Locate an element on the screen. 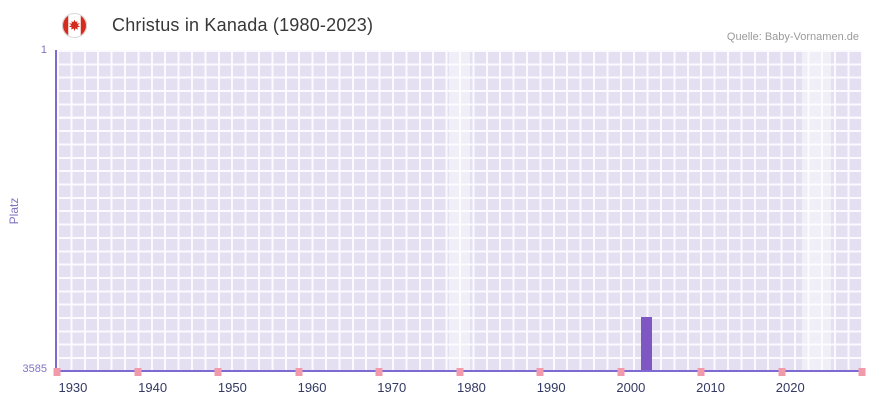  x-tick-label-2000: 2000 is located at coordinates (631, 387).